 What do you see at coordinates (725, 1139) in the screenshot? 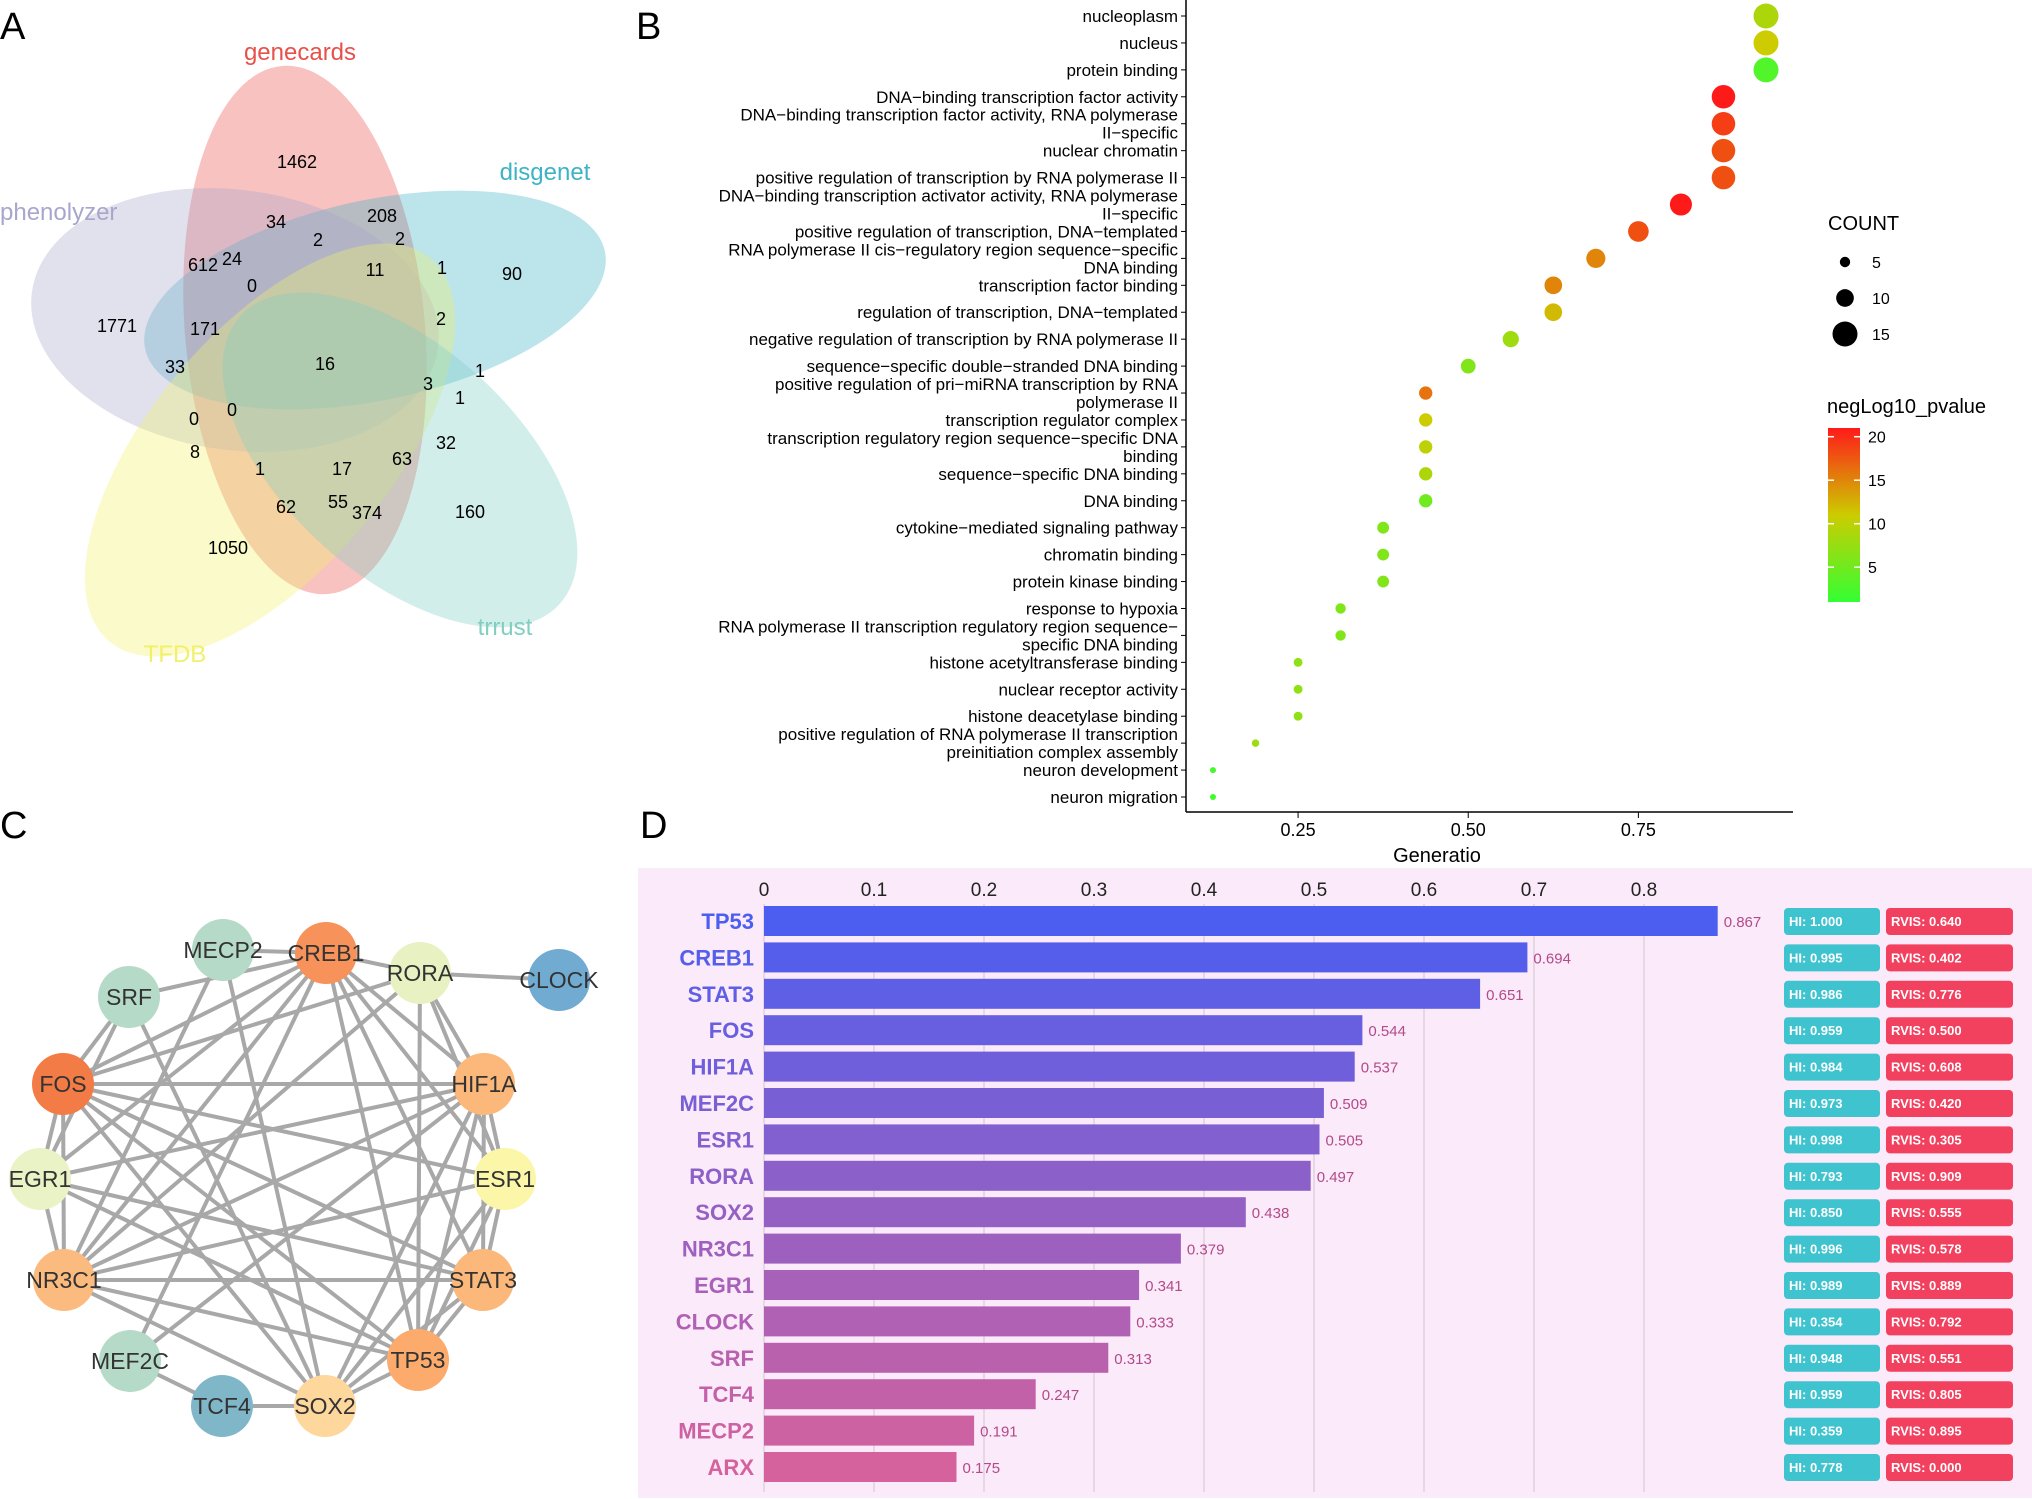
I see `gene-label: ESR1` at bounding box center [725, 1139].